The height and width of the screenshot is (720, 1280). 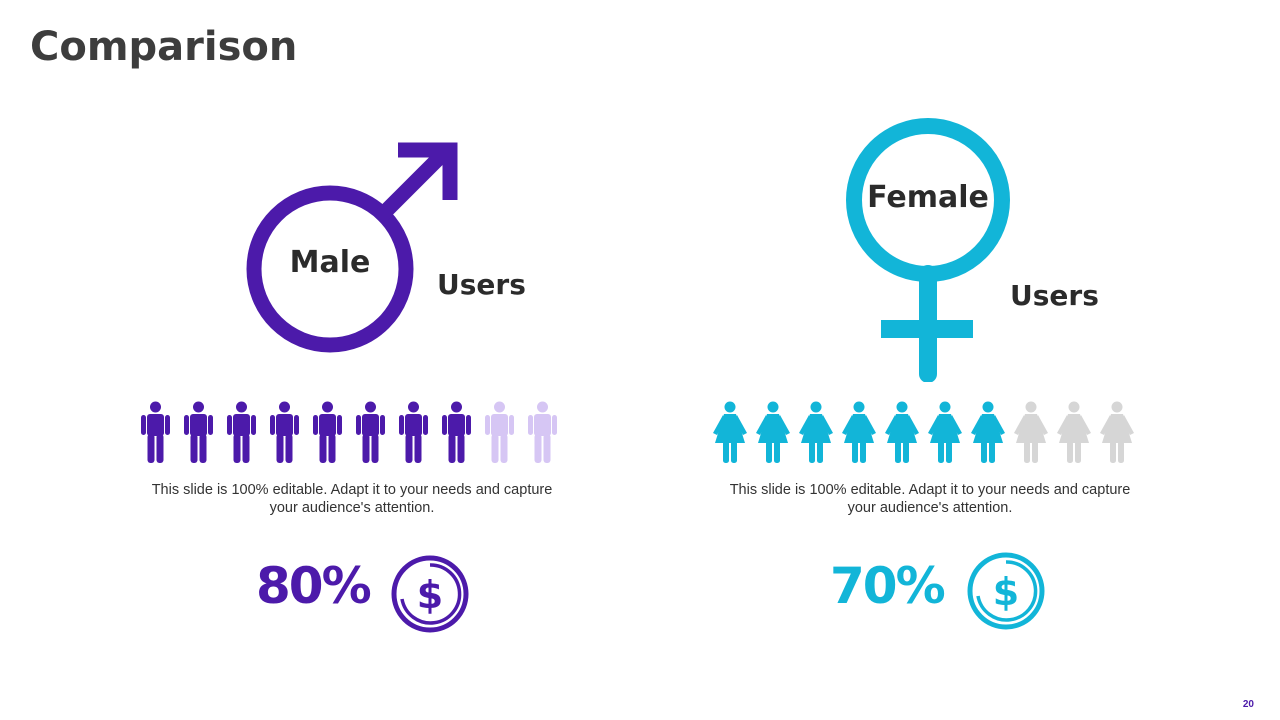 I want to click on female-people-row, so click(x=923, y=432).